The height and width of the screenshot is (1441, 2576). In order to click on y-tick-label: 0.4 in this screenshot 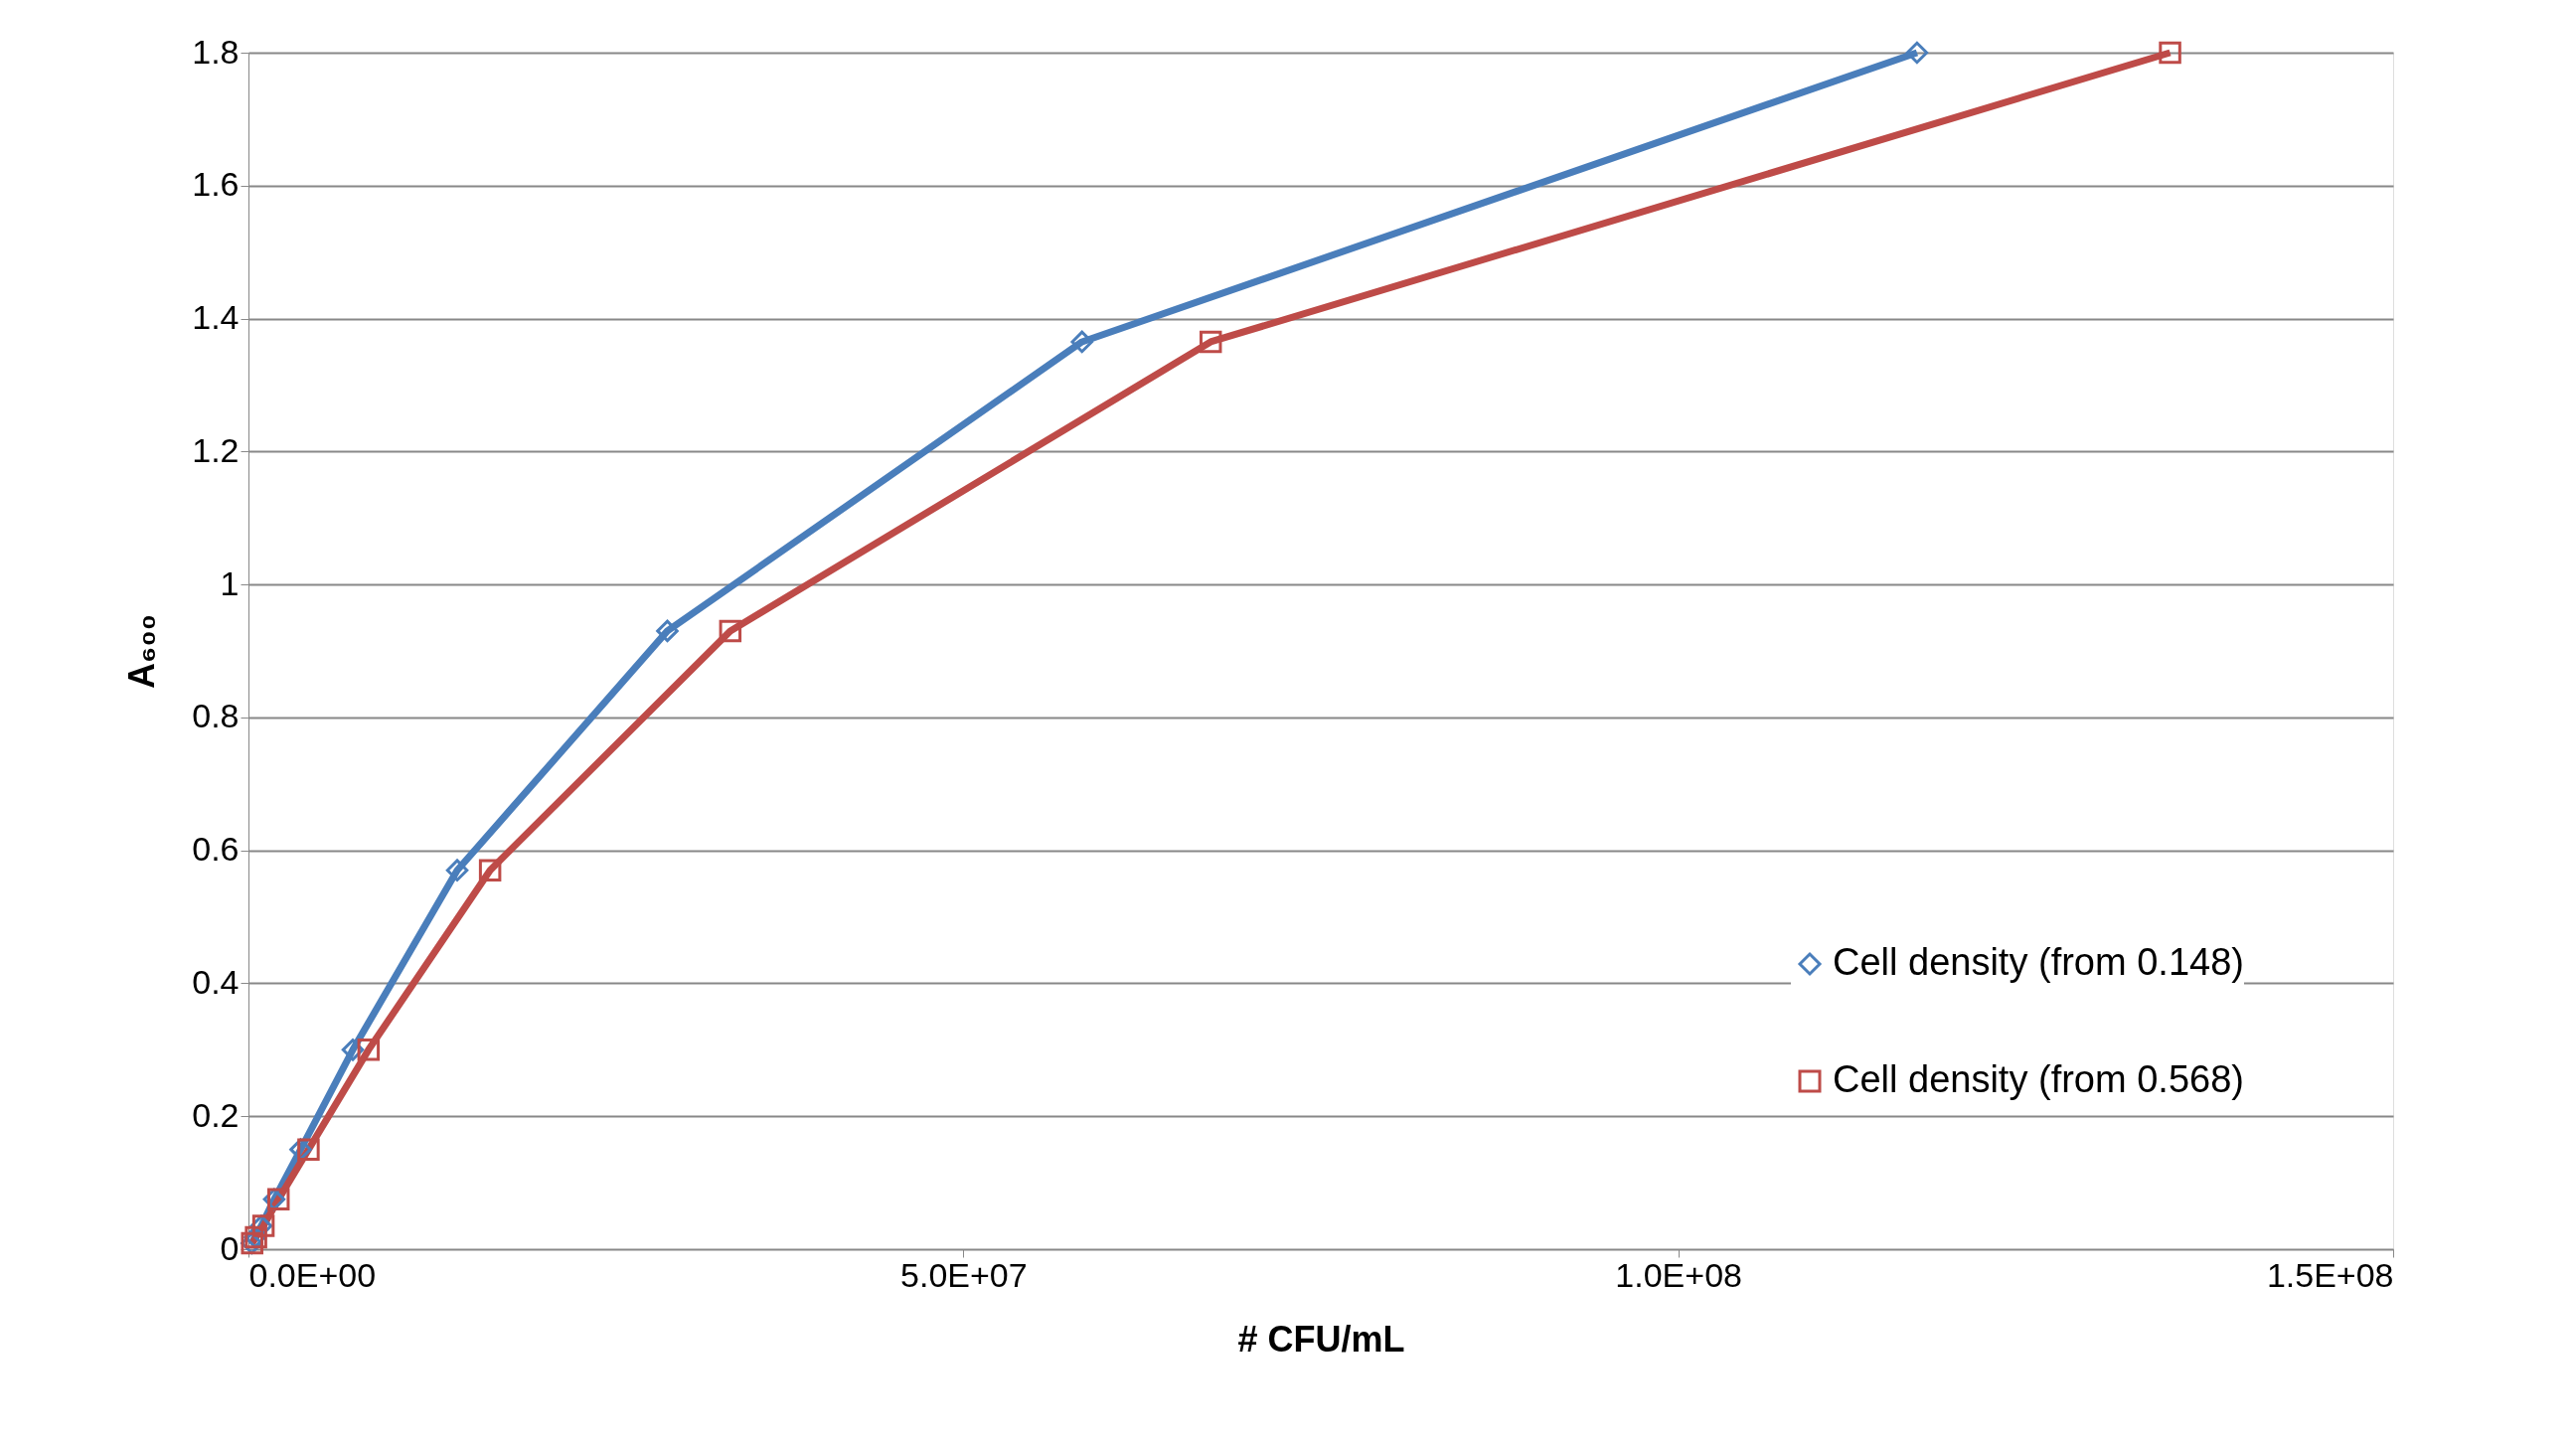, I will do `click(216, 981)`.